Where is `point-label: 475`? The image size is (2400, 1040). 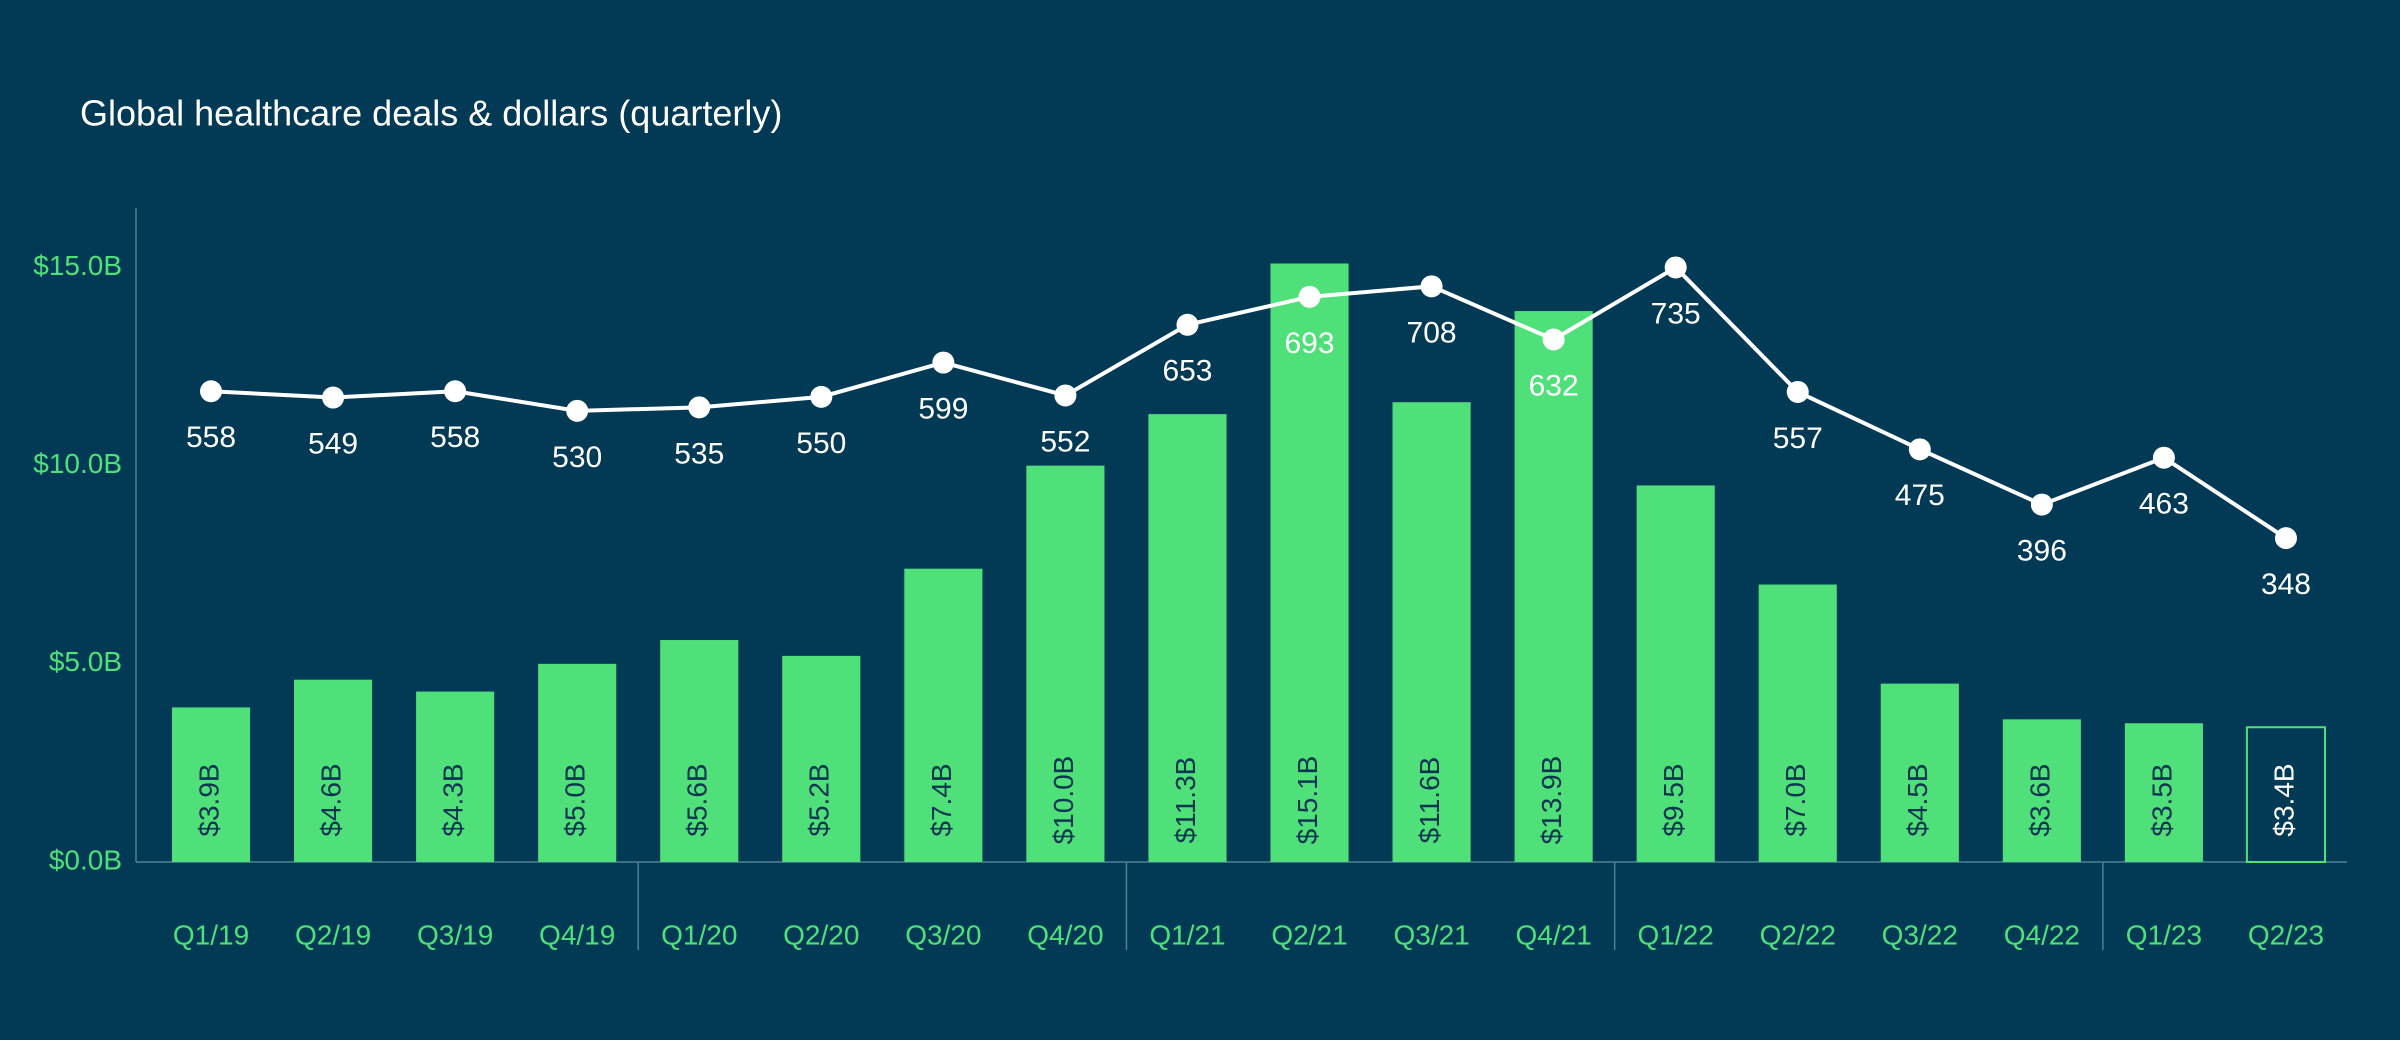
point-label: 475 is located at coordinates (1920, 495).